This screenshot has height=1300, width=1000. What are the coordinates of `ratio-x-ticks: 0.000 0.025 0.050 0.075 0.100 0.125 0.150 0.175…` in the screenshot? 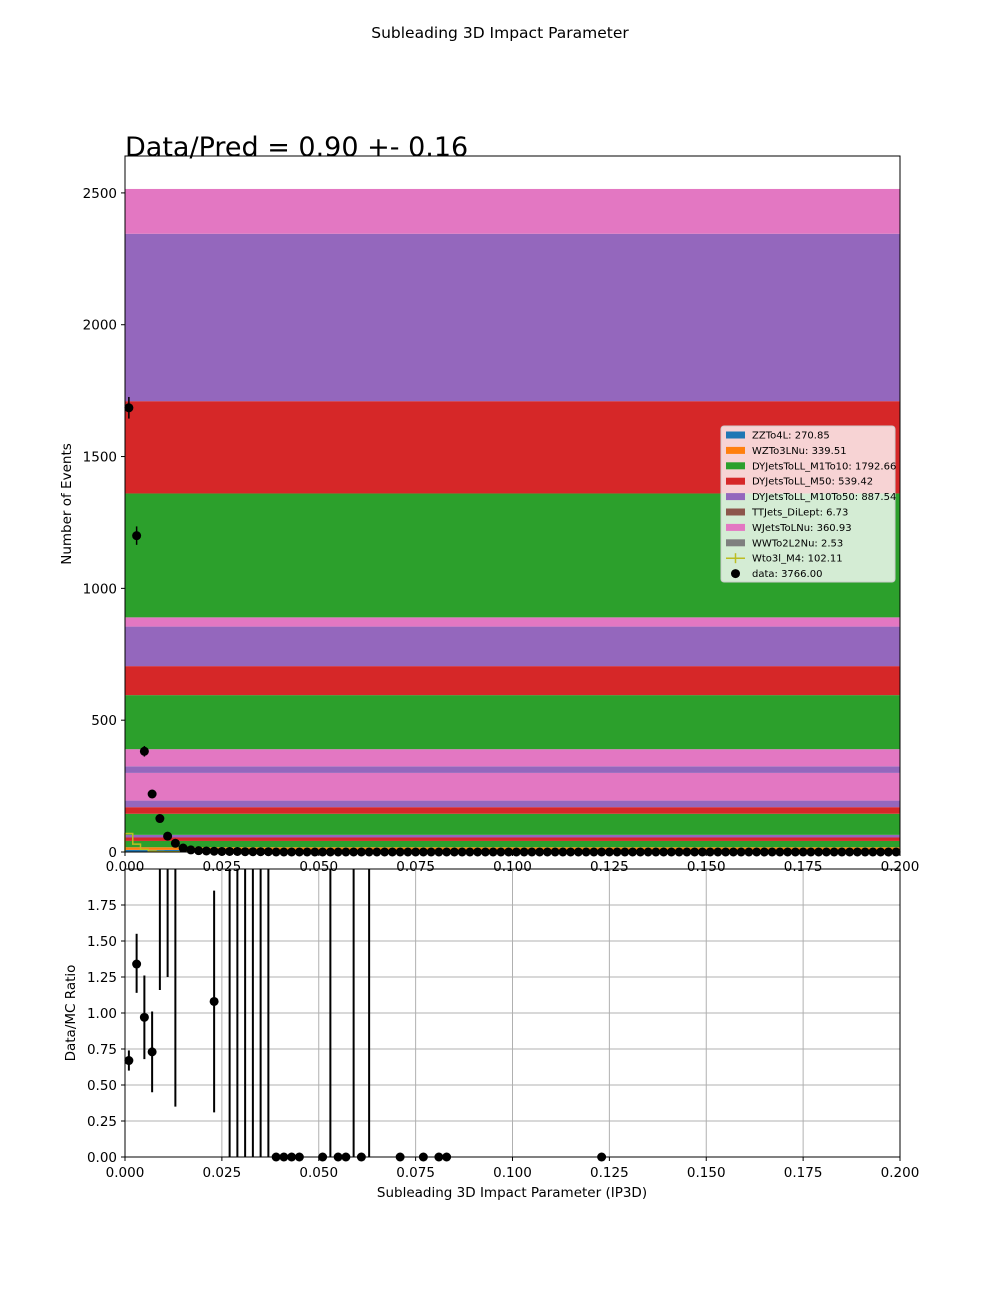 It's located at (513, 1169).